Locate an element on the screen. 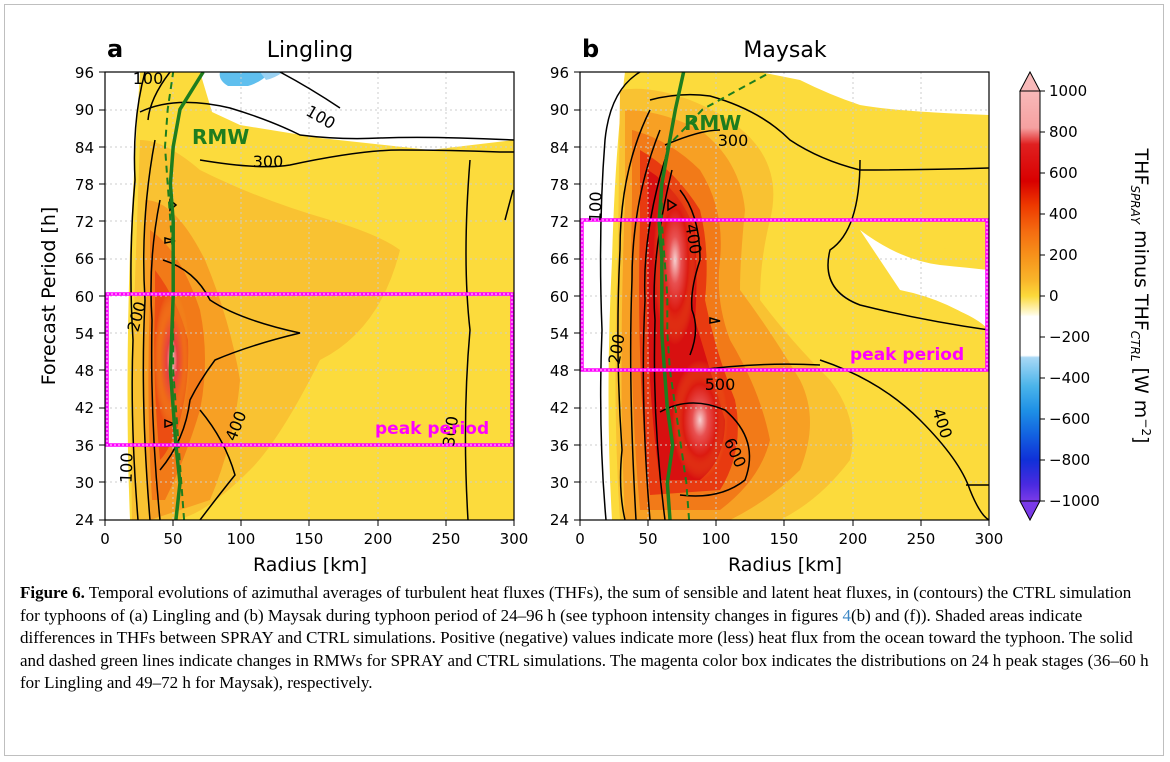  figure-reference-link: 4 is located at coordinates (846, 615).